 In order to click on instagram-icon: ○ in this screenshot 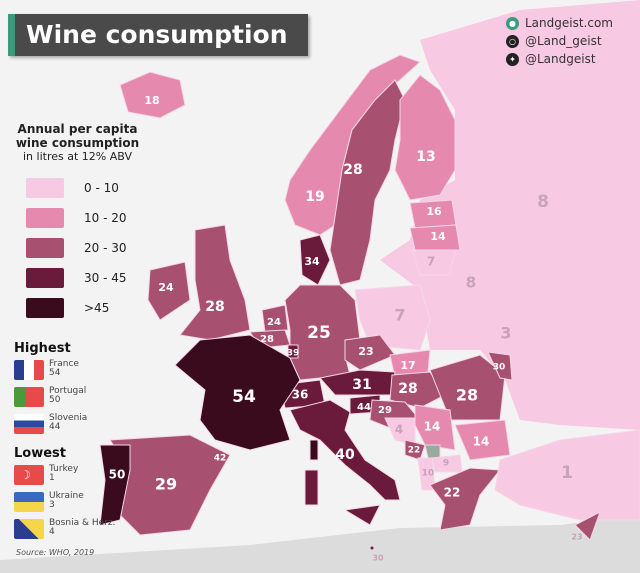, I will do `click(512, 41)`.